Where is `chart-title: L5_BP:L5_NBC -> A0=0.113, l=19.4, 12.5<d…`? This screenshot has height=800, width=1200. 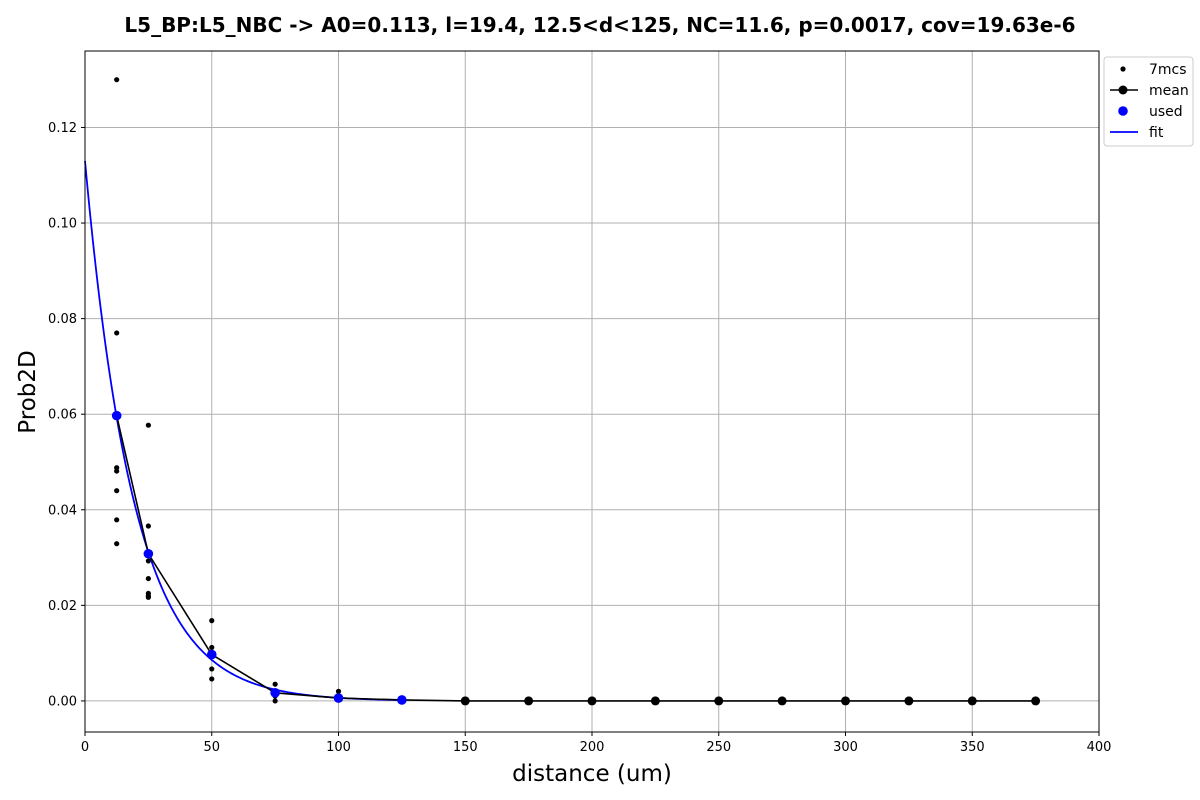 chart-title: L5_BP:L5_NBC -> A0=0.113, l=19.4, 12.5<d… is located at coordinates (599, 25).